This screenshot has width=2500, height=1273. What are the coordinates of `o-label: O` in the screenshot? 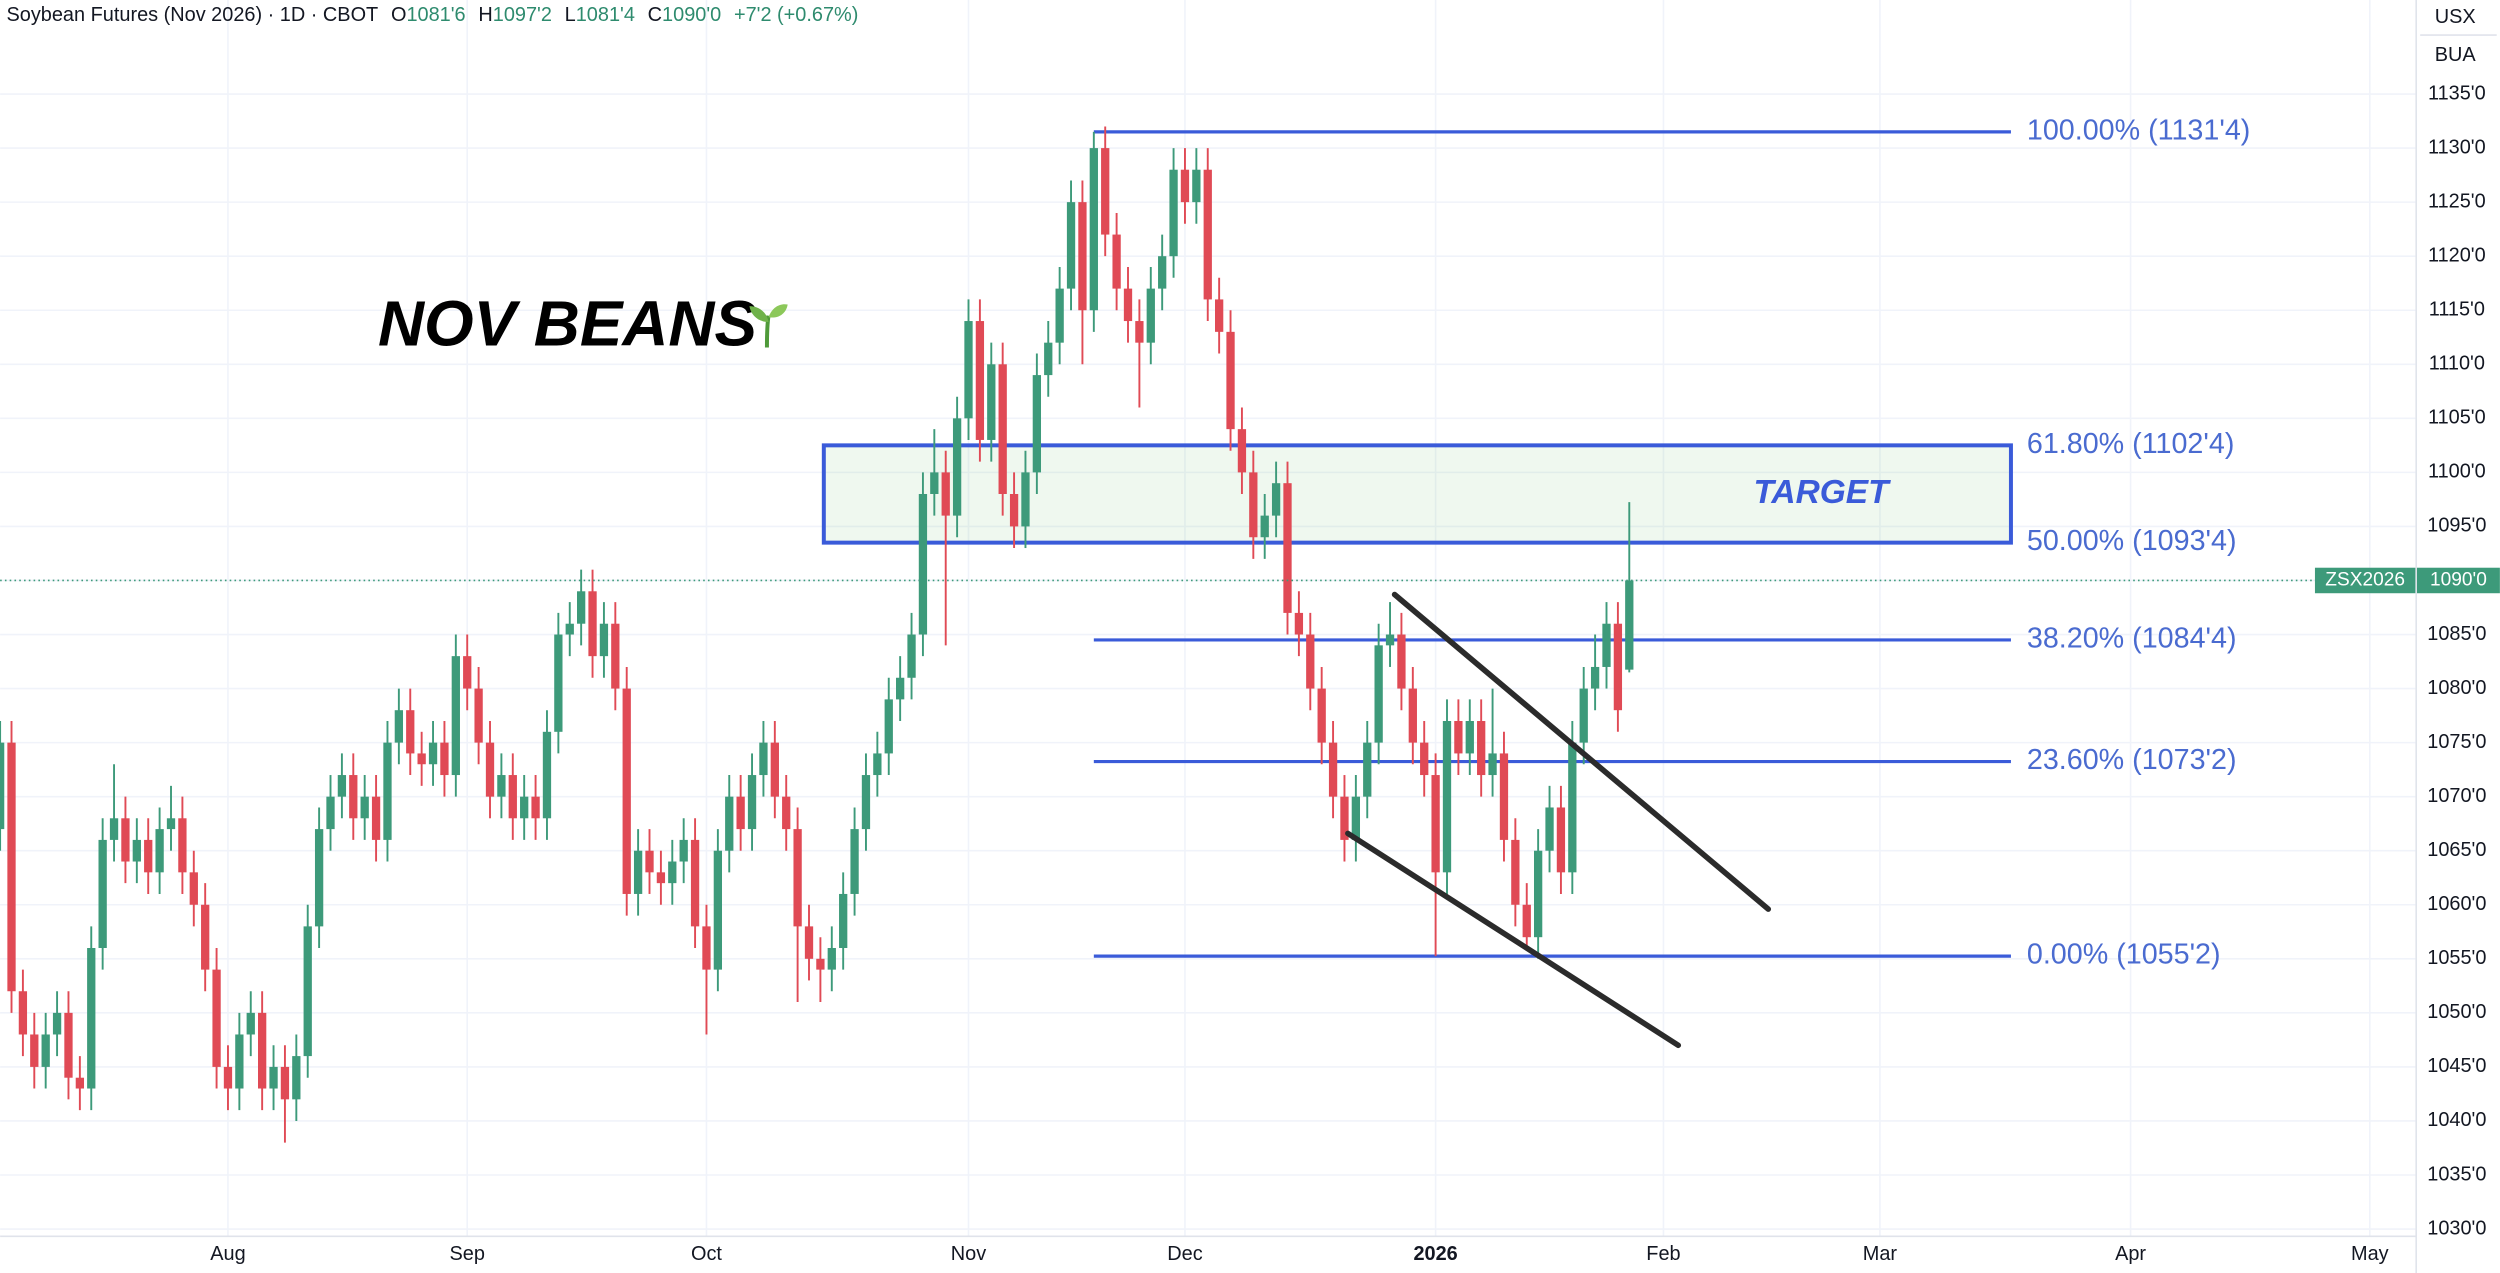 It's located at (398, 15).